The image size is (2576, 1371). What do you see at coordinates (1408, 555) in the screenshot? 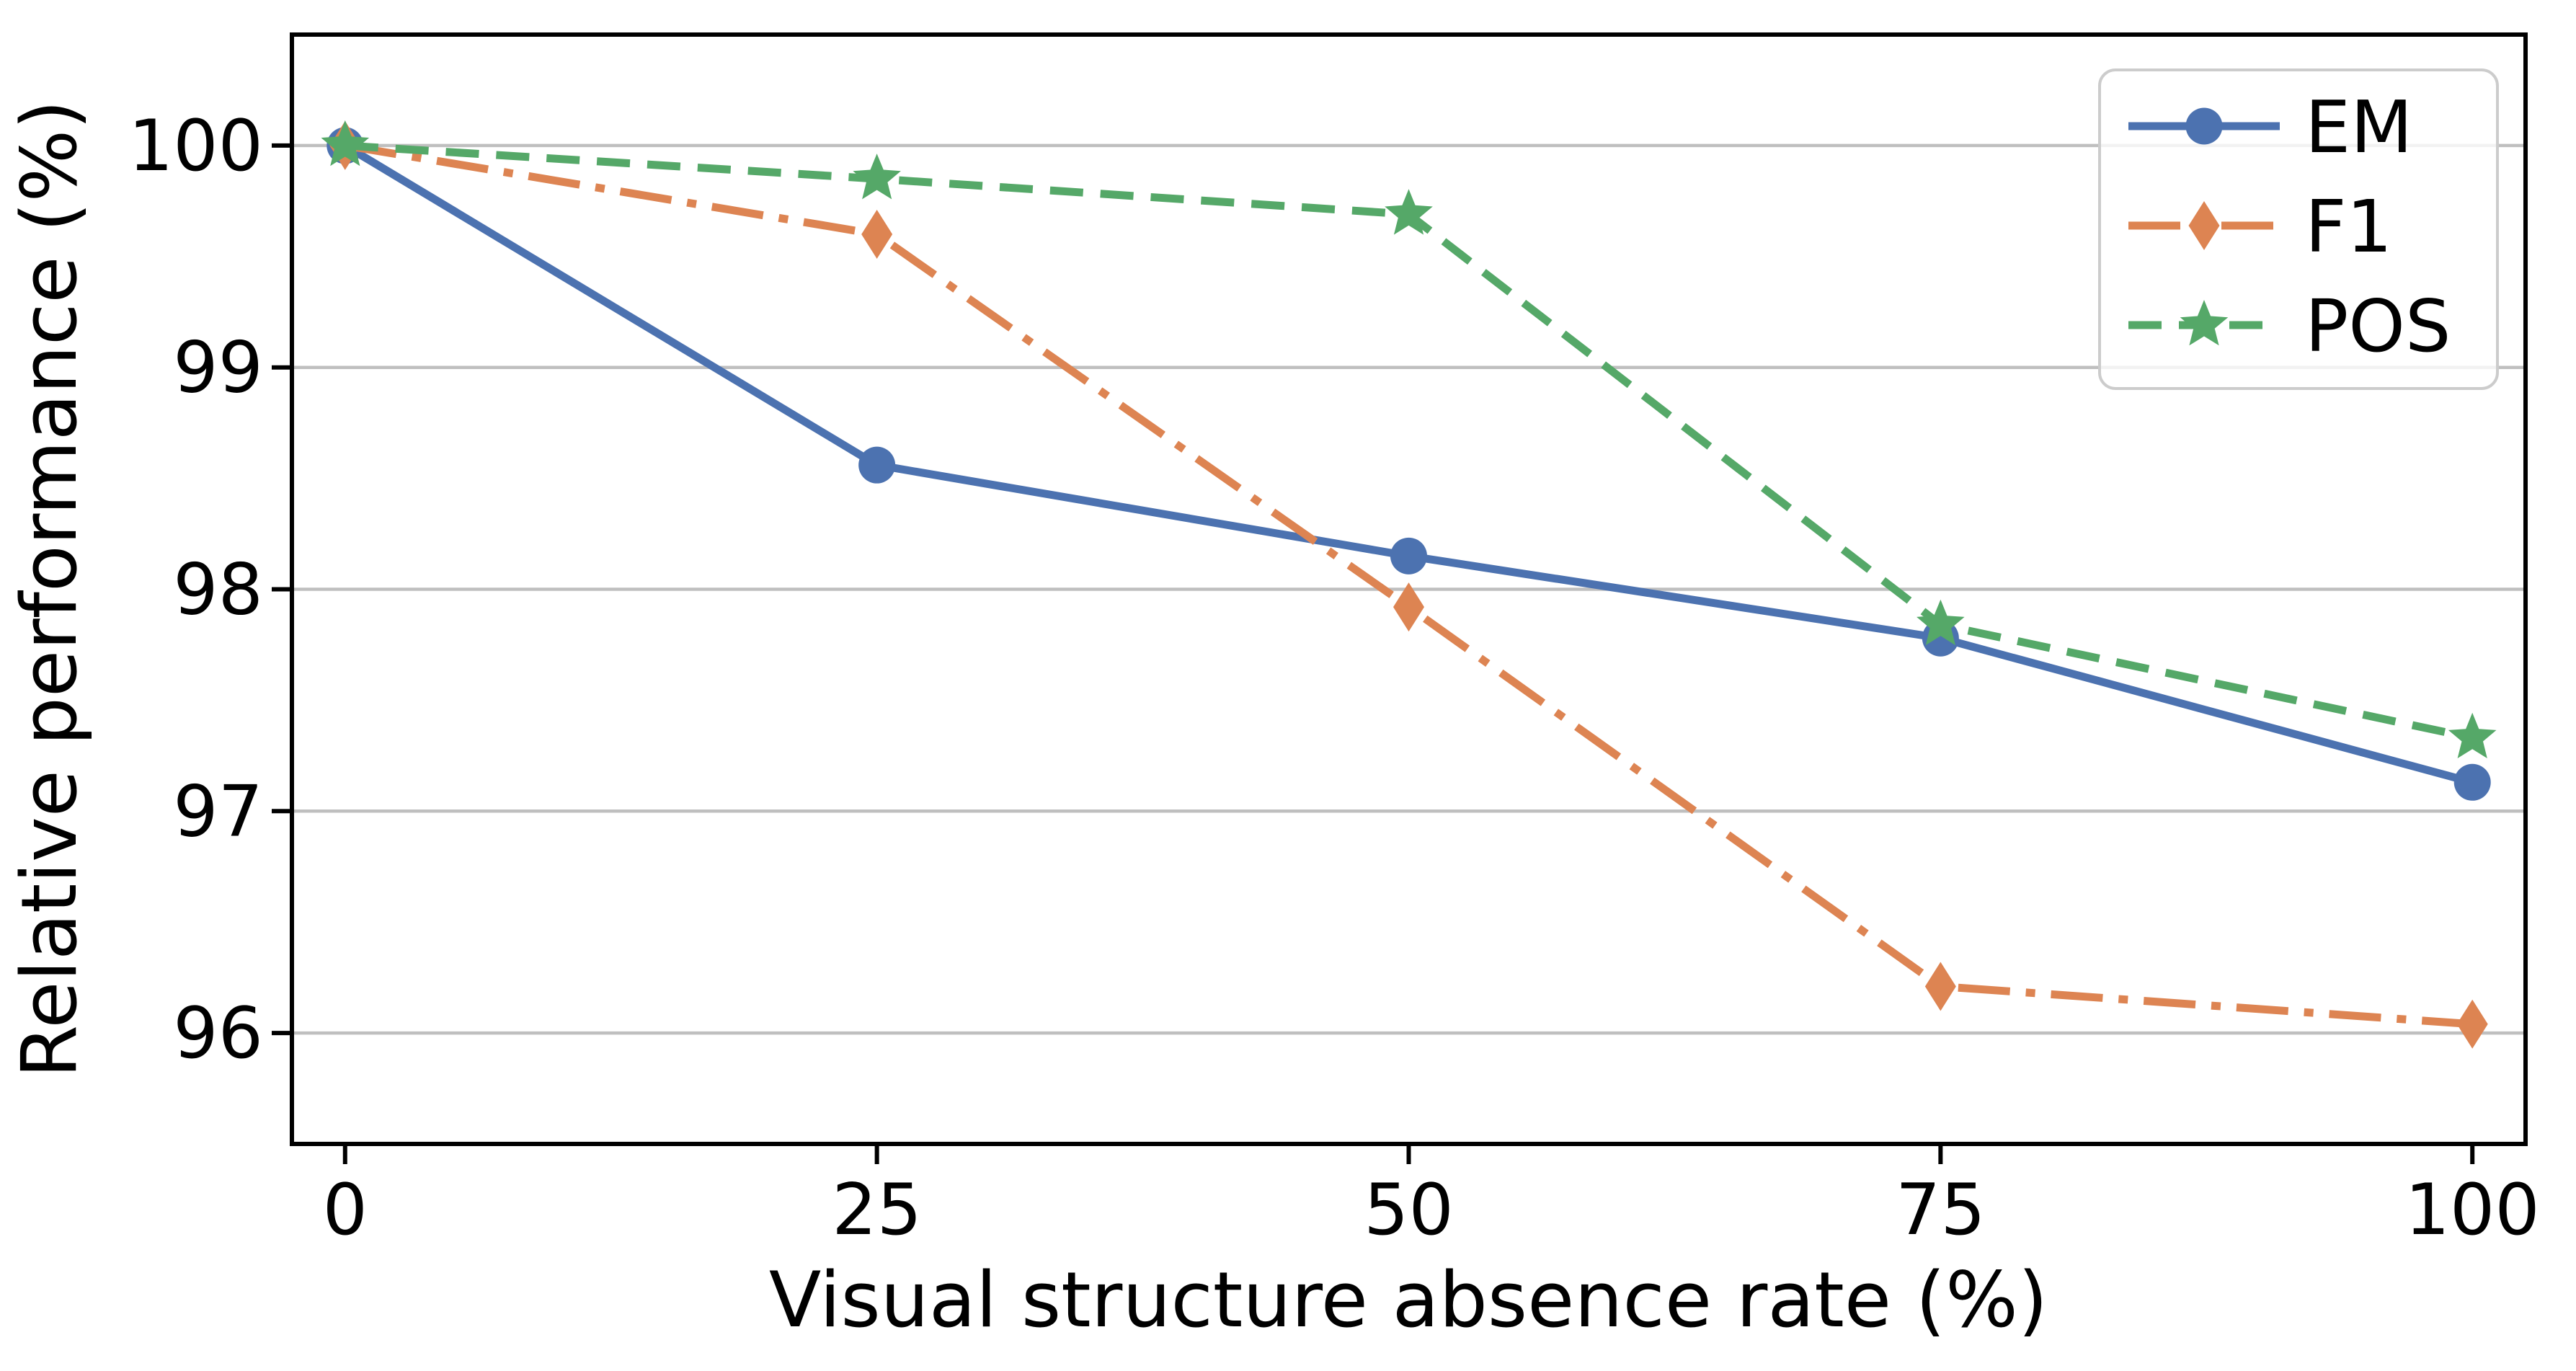
I see `data-point-EM-x50` at bounding box center [1408, 555].